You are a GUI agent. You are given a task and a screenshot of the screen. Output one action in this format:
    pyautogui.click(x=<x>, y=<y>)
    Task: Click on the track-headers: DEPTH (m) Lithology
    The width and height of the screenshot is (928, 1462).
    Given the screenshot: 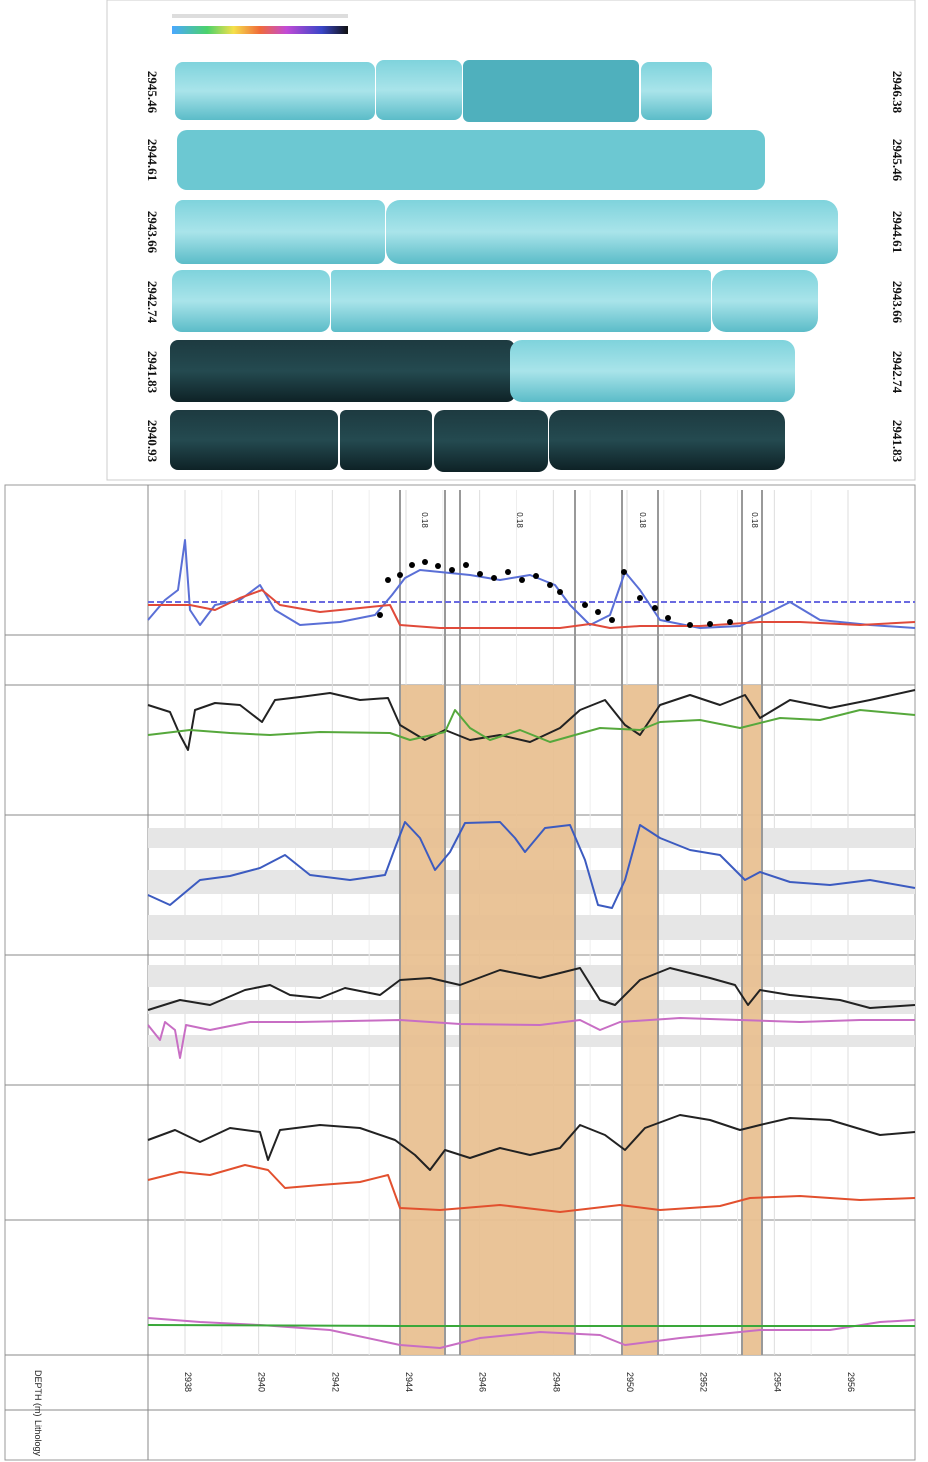 What is the action you would take?
    pyautogui.click(x=38, y=1413)
    